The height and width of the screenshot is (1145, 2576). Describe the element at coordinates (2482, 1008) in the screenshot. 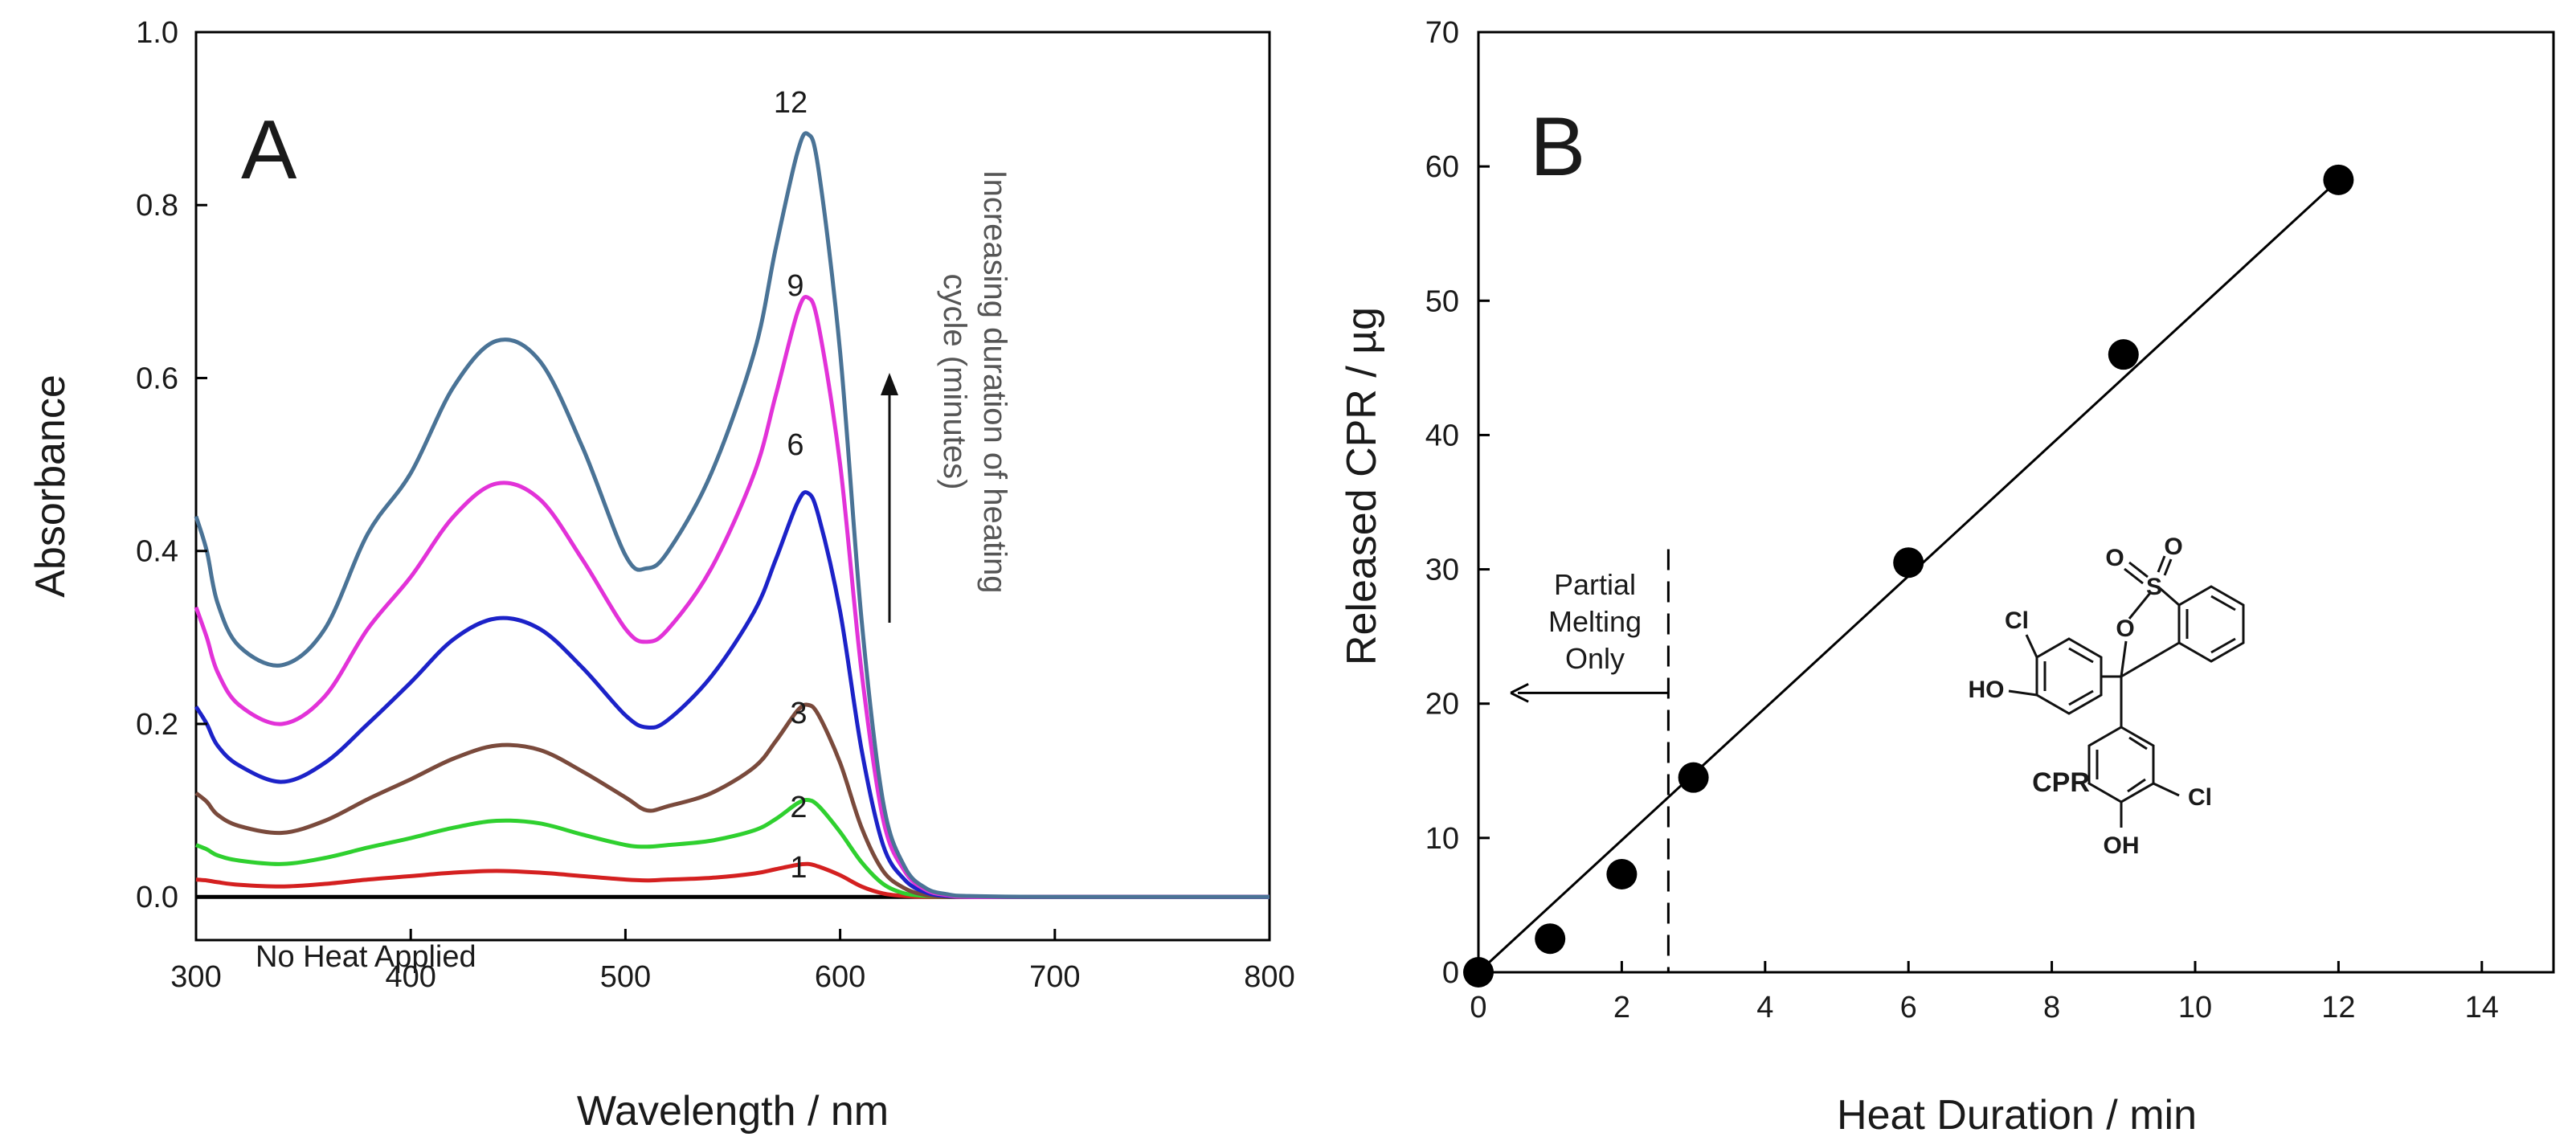

I see `panel-b-x-tick-label: 14` at that location.